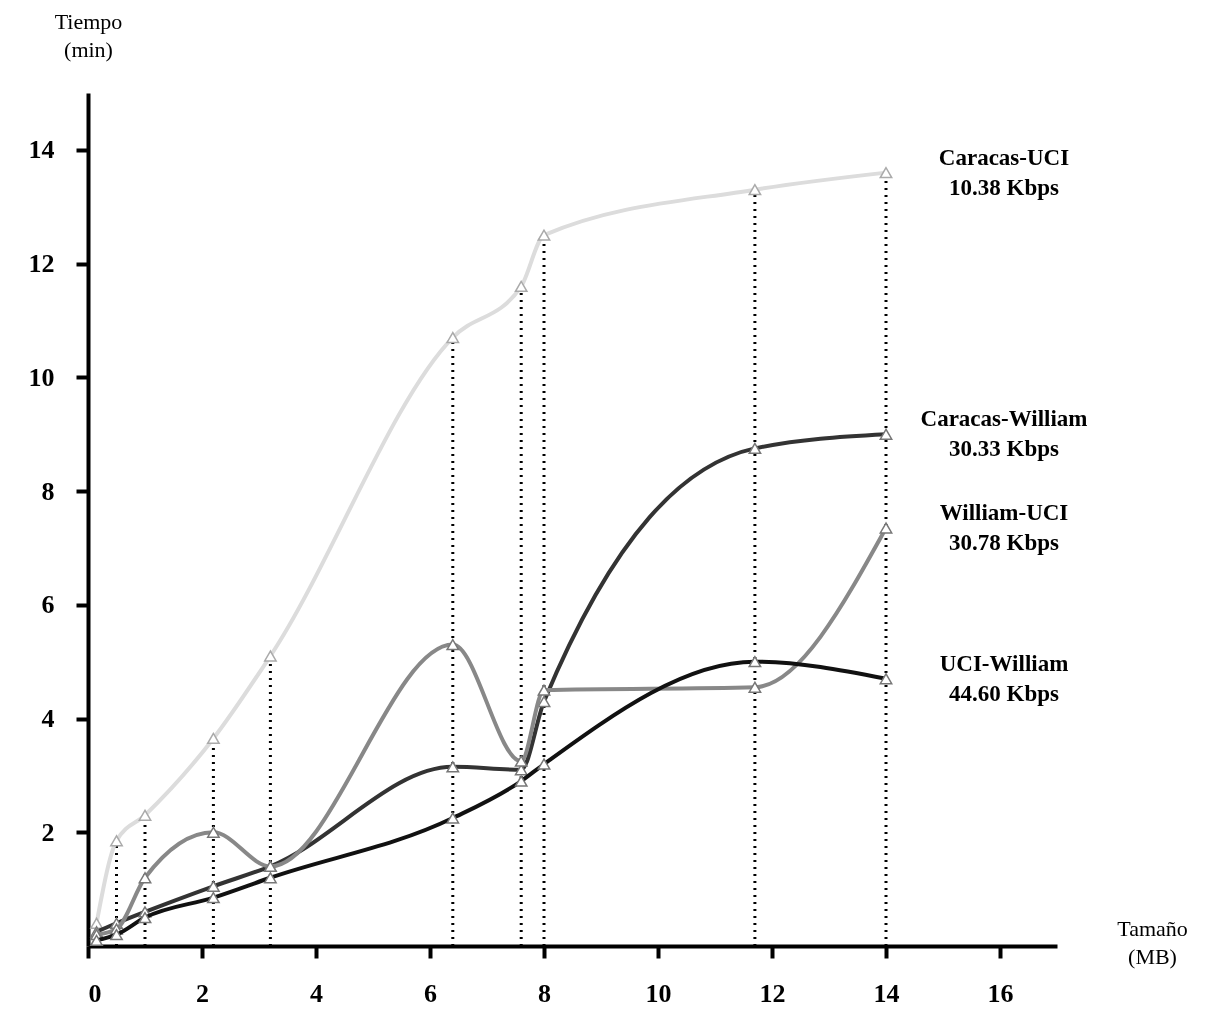 Image resolution: width=1222 pixels, height=1017 pixels. What do you see at coordinates (48, 605) in the screenshot?
I see `y-tick-label: 6` at bounding box center [48, 605].